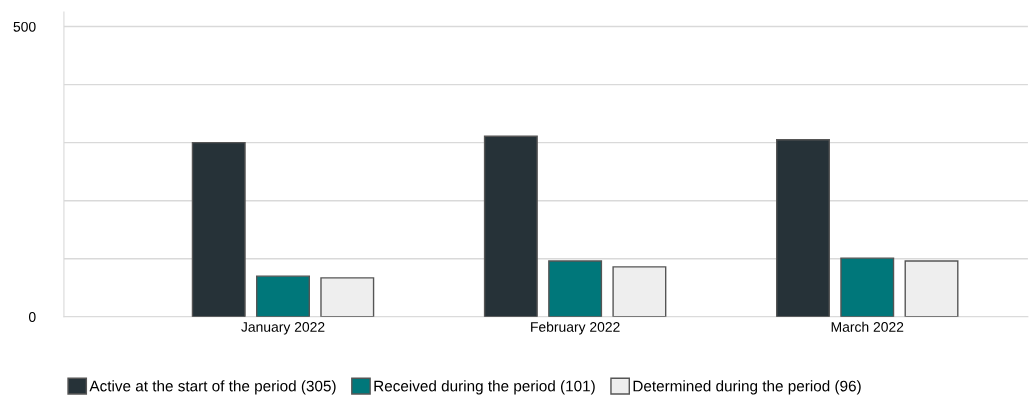 The image size is (1031, 401). Describe the element at coordinates (212, 387) in the screenshot. I see `legend-label: Active at the start of the period (305)` at that location.